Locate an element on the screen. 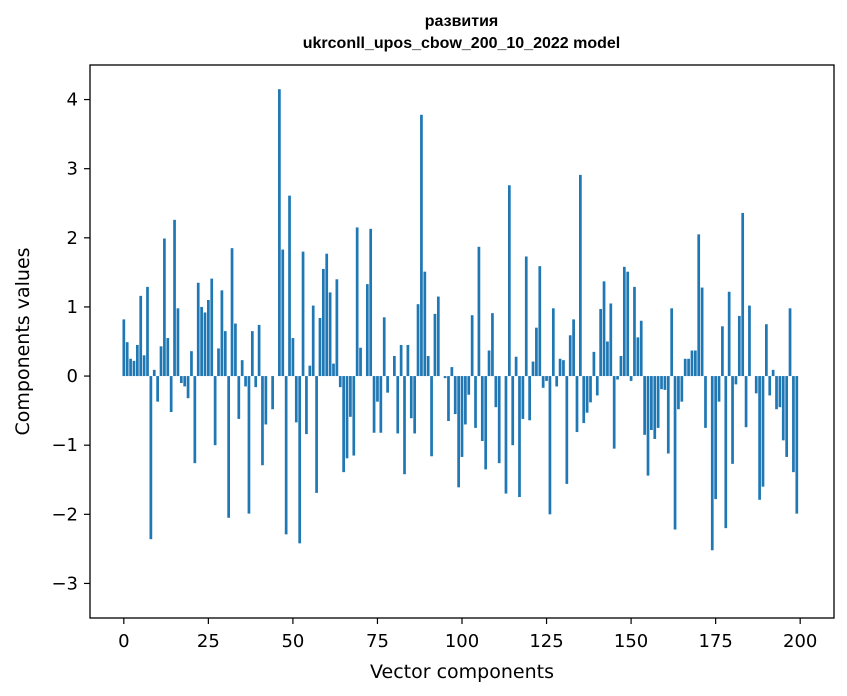 The width and height of the screenshot is (847, 696). x-tick-label: 0 is located at coordinates (123, 641).